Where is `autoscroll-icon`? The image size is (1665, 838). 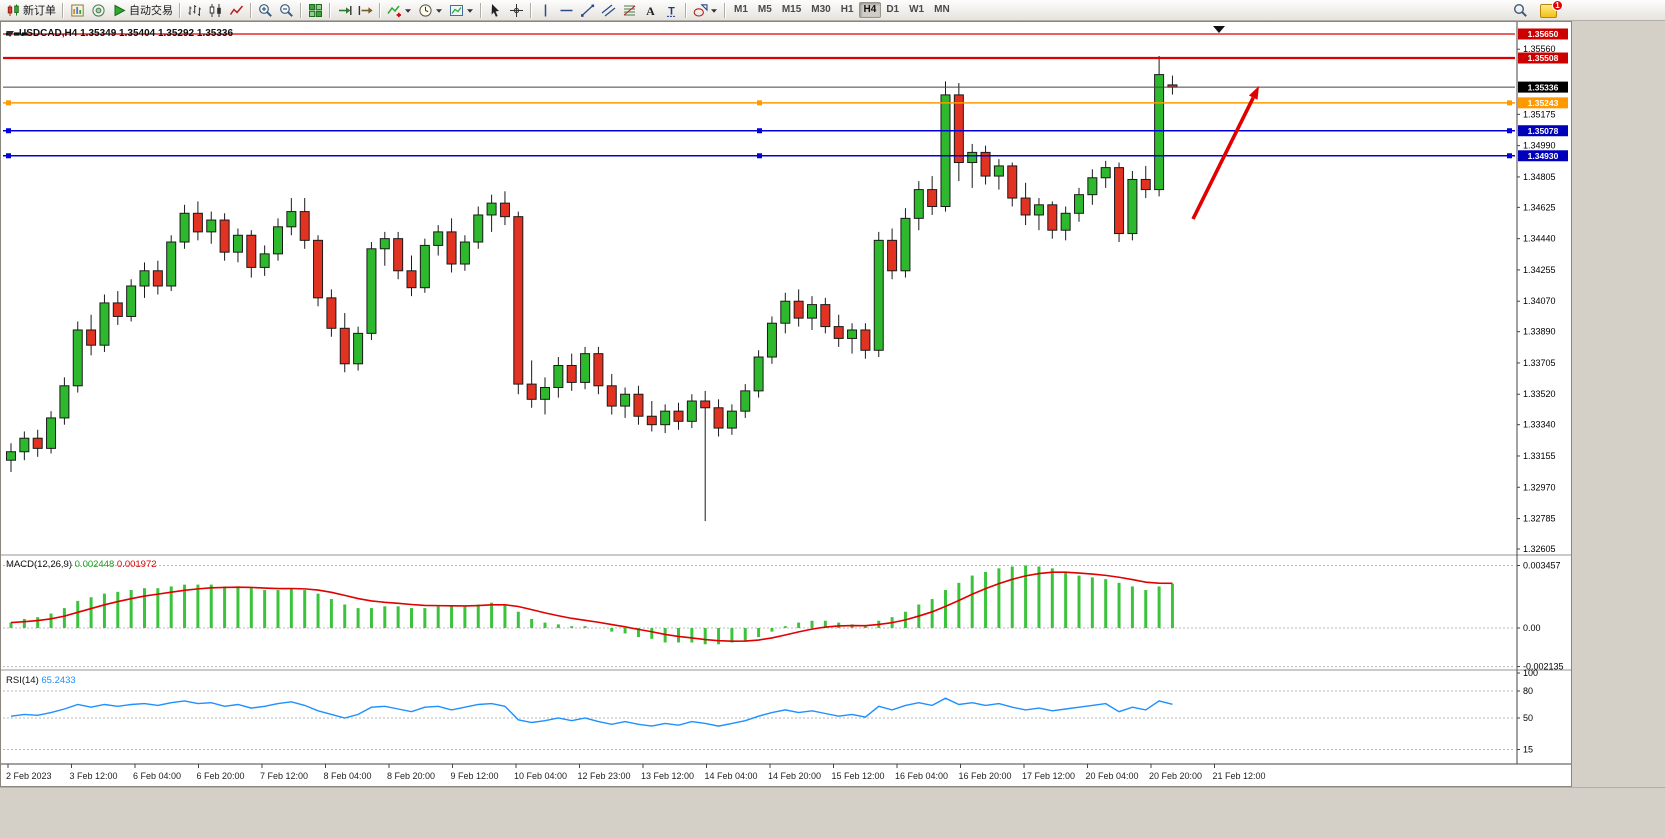
autoscroll-icon is located at coordinates (344, 10).